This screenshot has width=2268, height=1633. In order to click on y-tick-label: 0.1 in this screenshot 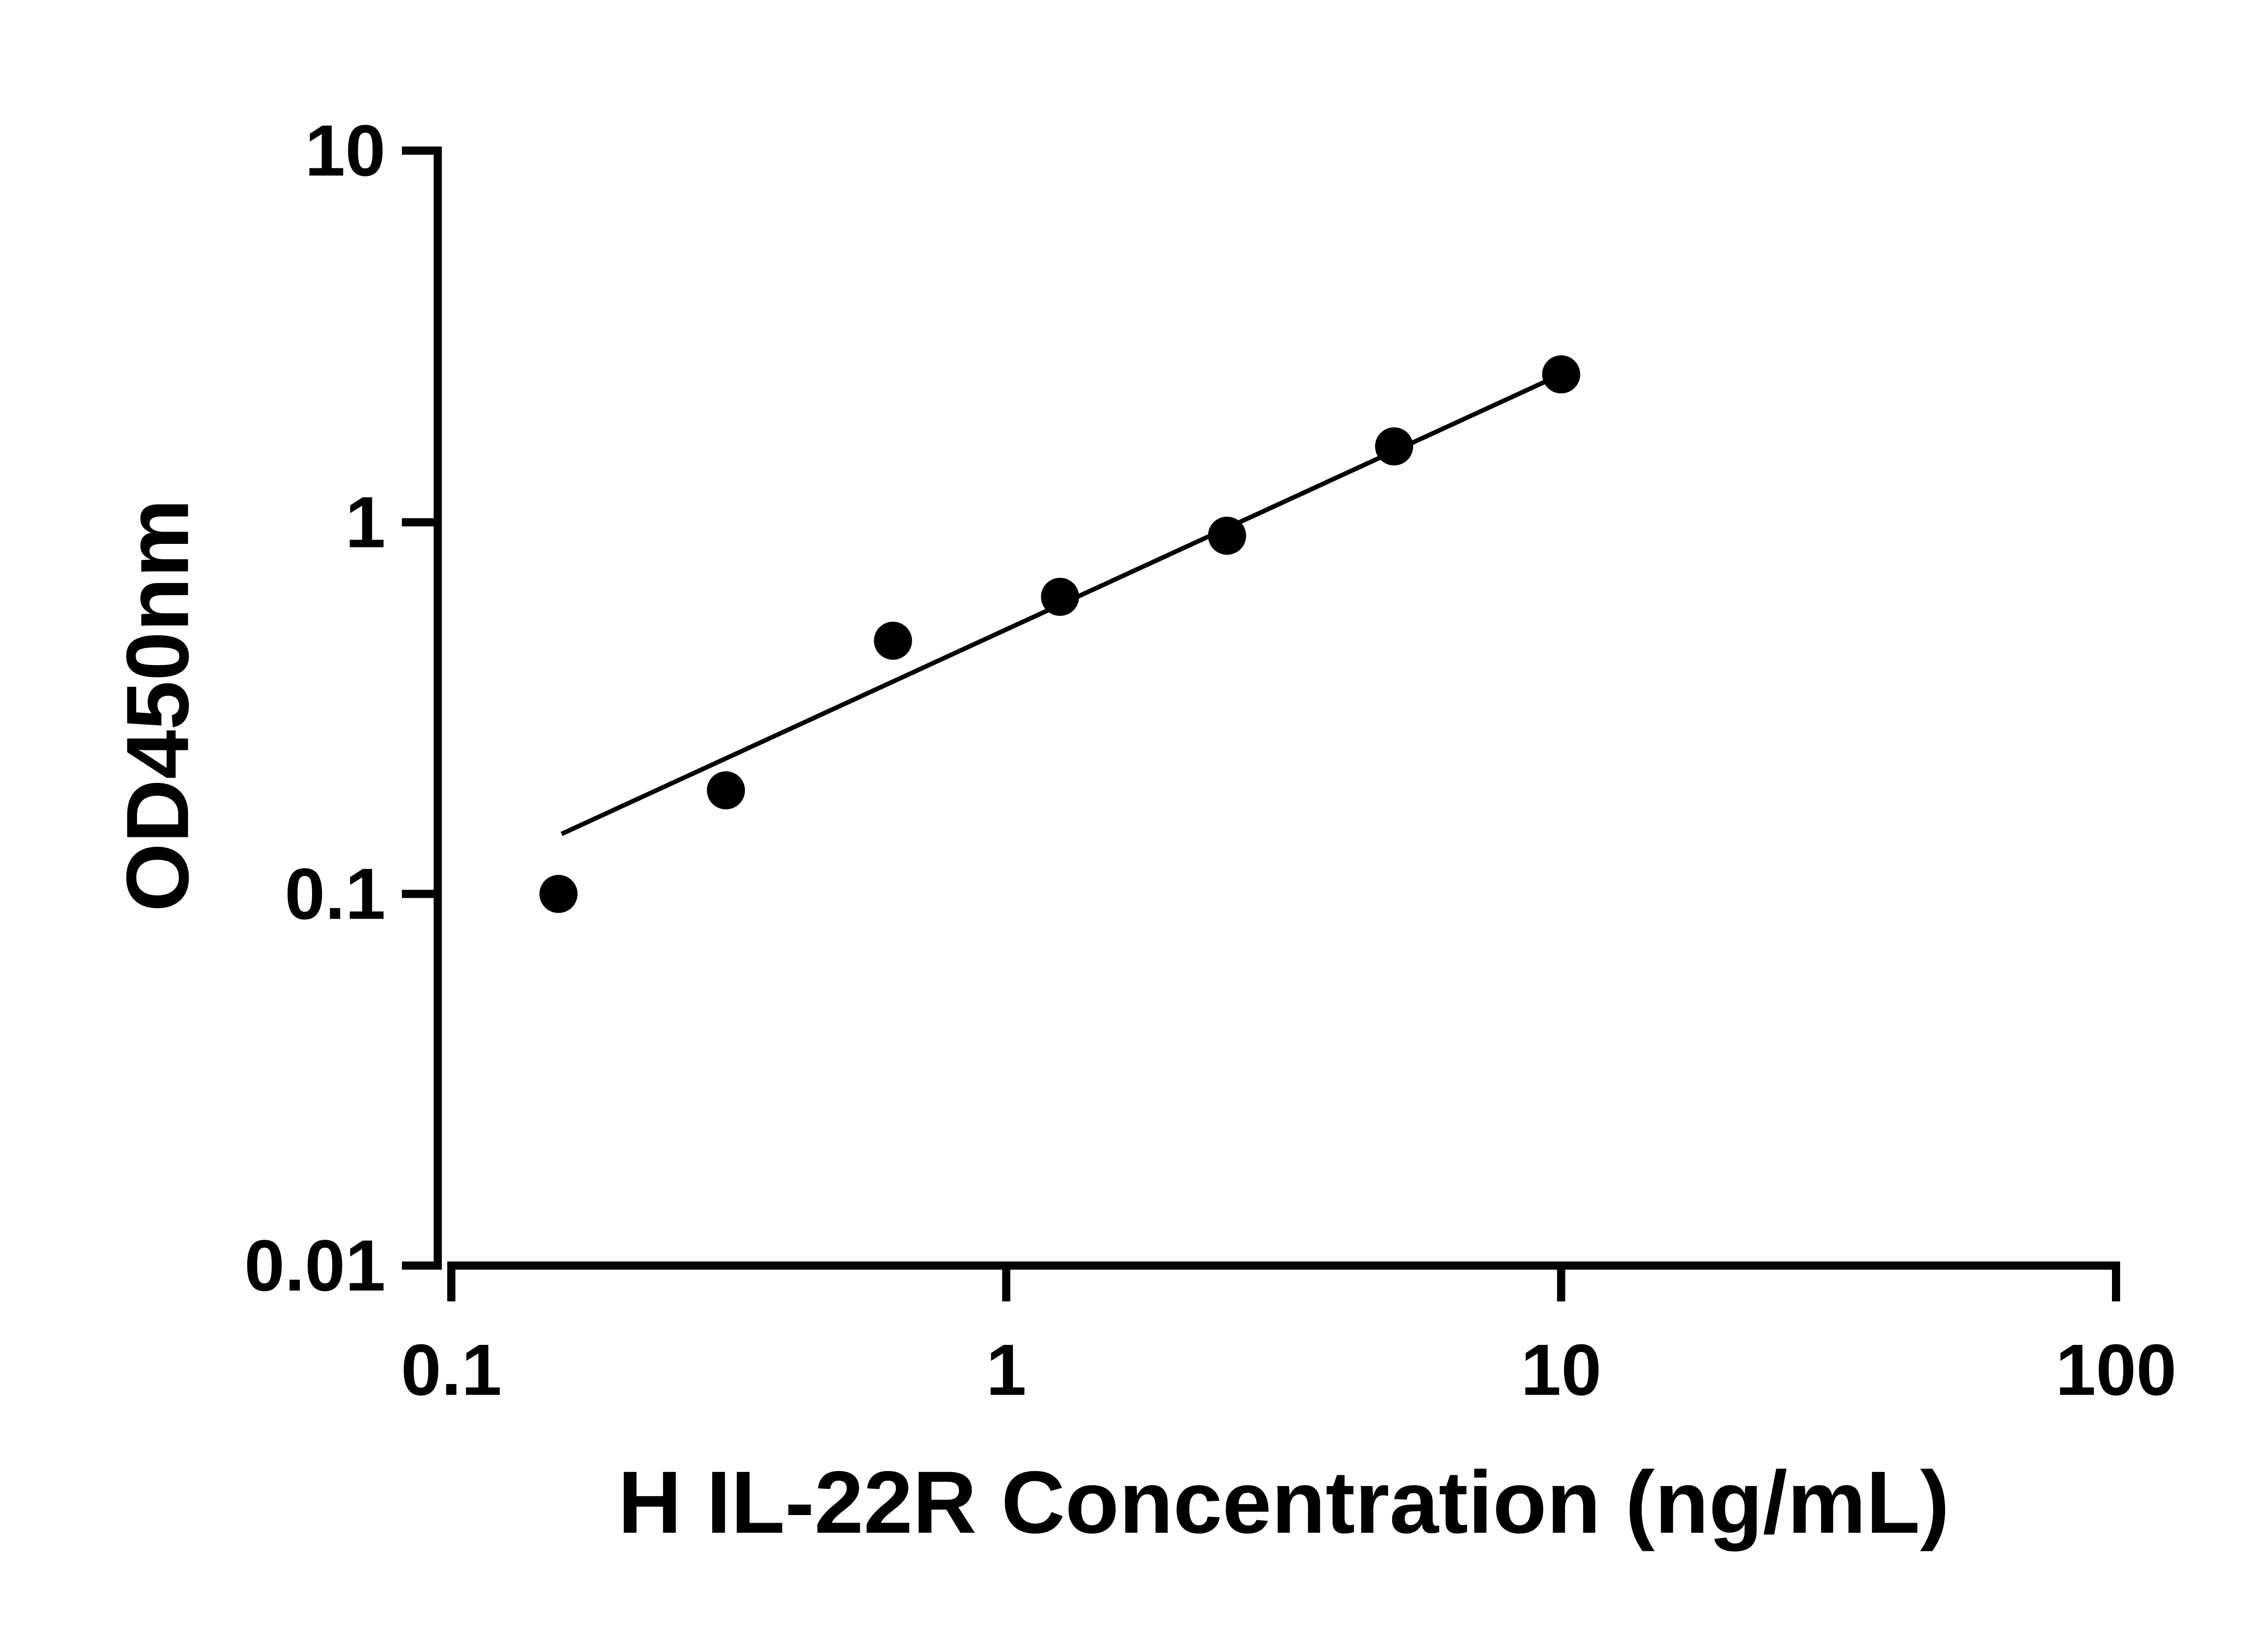, I will do `click(336, 893)`.